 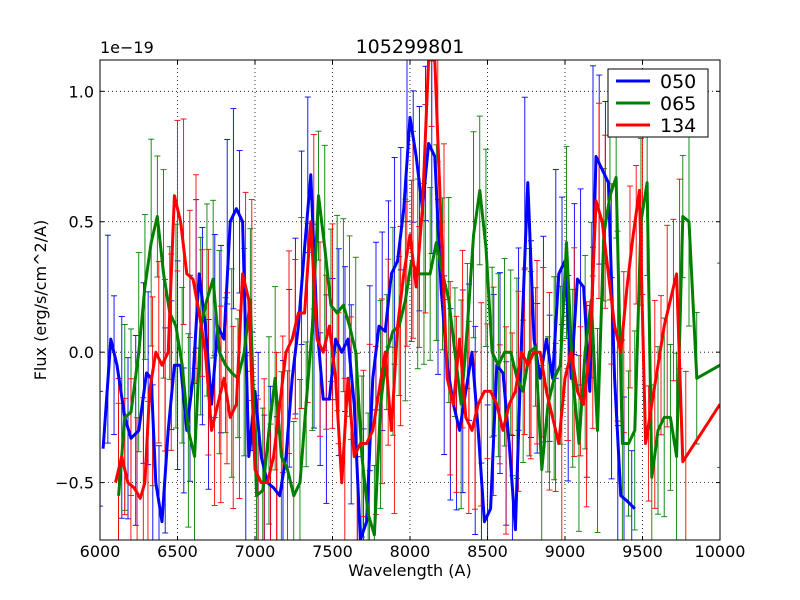 What do you see at coordinates (81, 91) in the screenshot?
I see `y-tick-label: 1.0` at bounding box center [81, 91].